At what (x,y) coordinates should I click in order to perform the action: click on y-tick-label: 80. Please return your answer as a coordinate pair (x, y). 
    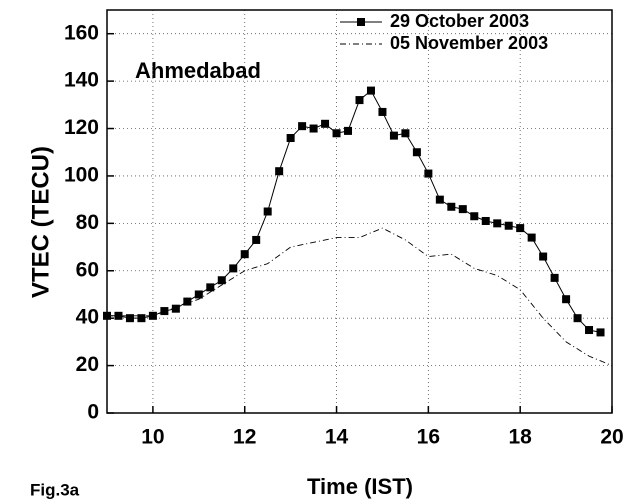
    Looking at the image, I should click on (87, 222).